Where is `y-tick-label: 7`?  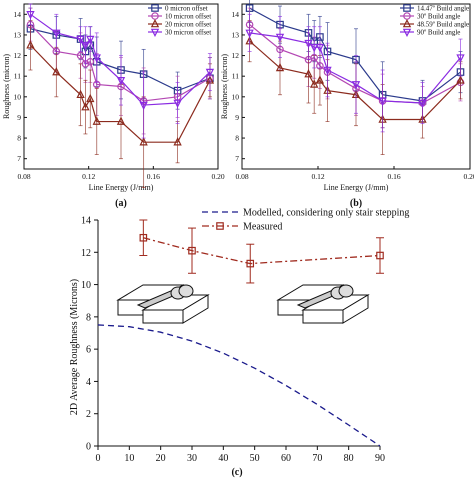
y-tick-label: 7 is located at coordinates (237, 158).